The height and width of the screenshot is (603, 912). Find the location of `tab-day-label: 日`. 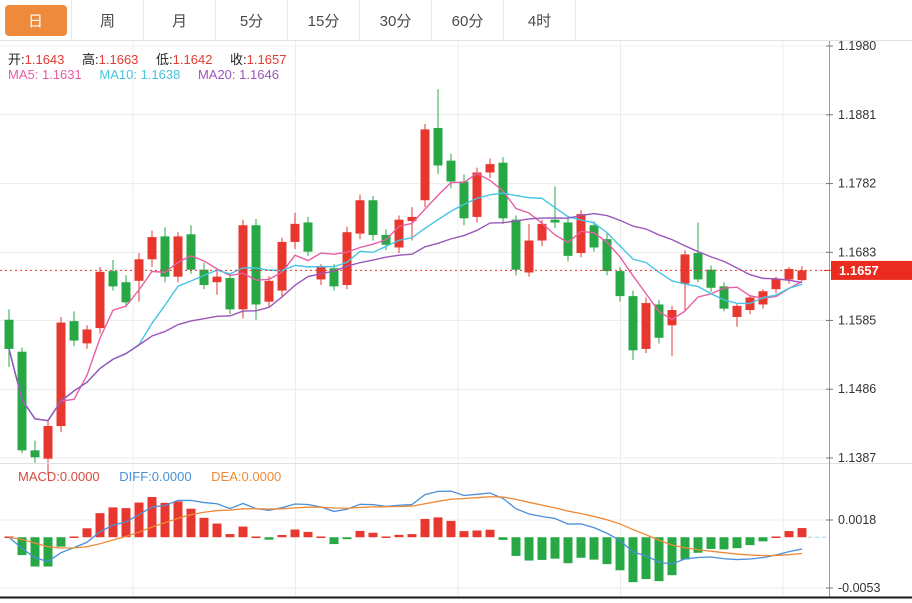

tab-day-label: 日 is located at coordinates (35, 21).